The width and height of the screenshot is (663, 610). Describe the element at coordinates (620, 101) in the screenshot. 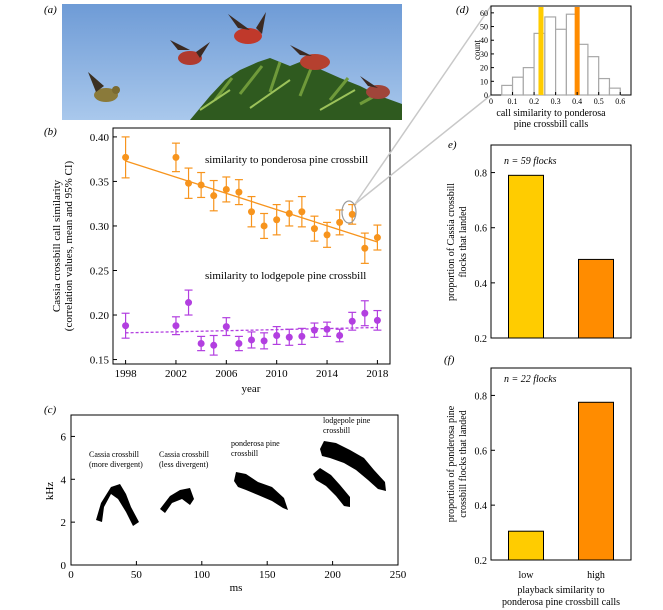

I see `panel-d-xtick-label: 0.6` at that location.